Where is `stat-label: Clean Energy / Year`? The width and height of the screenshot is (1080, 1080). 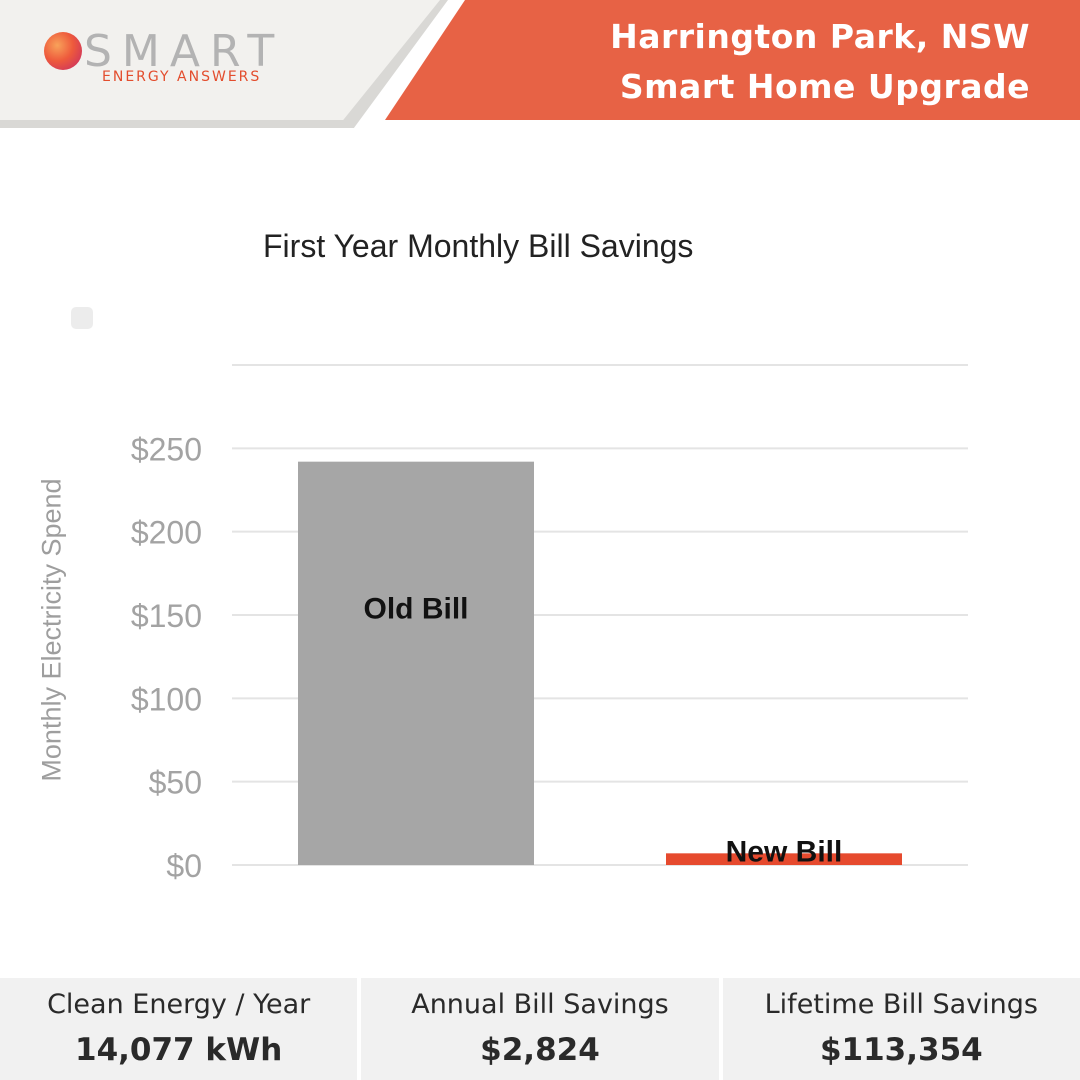 stat-label: Clean Energy / Year is located at coordinates (179, 1004).